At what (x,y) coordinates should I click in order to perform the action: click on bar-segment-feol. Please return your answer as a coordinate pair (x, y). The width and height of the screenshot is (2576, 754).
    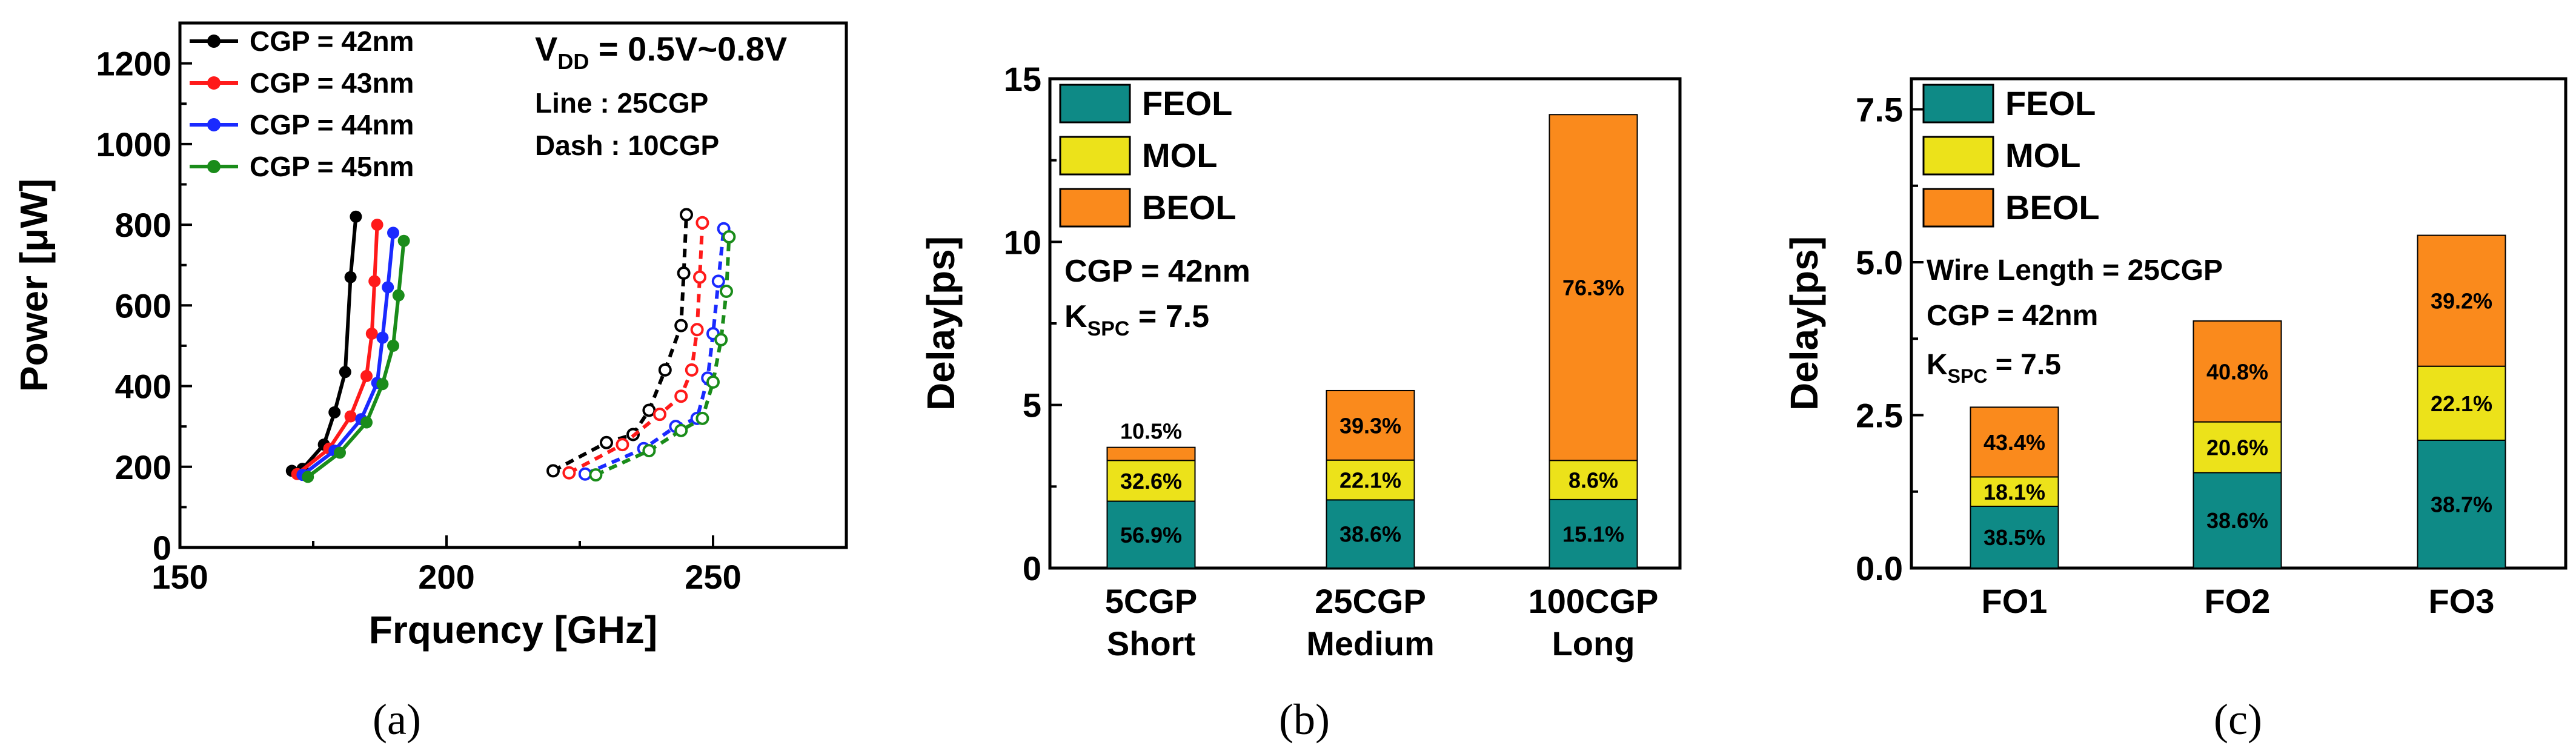
    Looking at the image, I should click on (1151, 534).